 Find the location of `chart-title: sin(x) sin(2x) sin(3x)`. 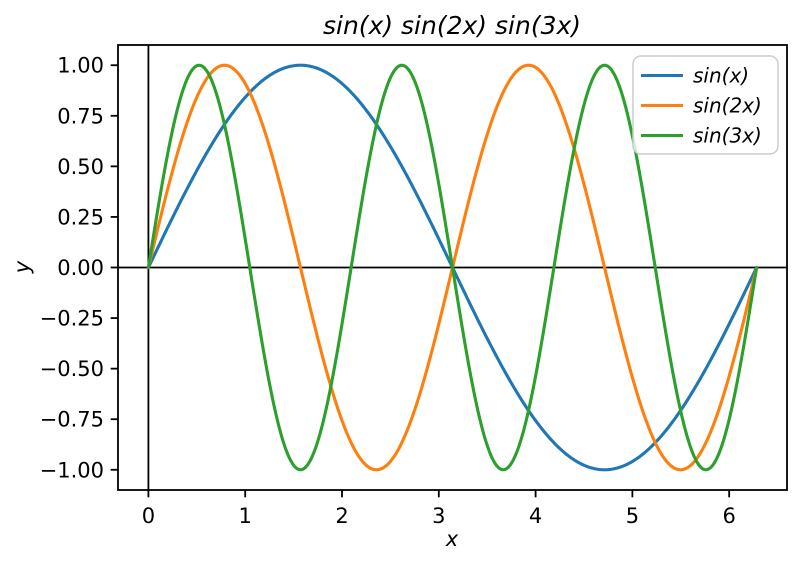

chart-title: sin(x) sin(2x) sin(3x) is located at coordinates (452, 25).